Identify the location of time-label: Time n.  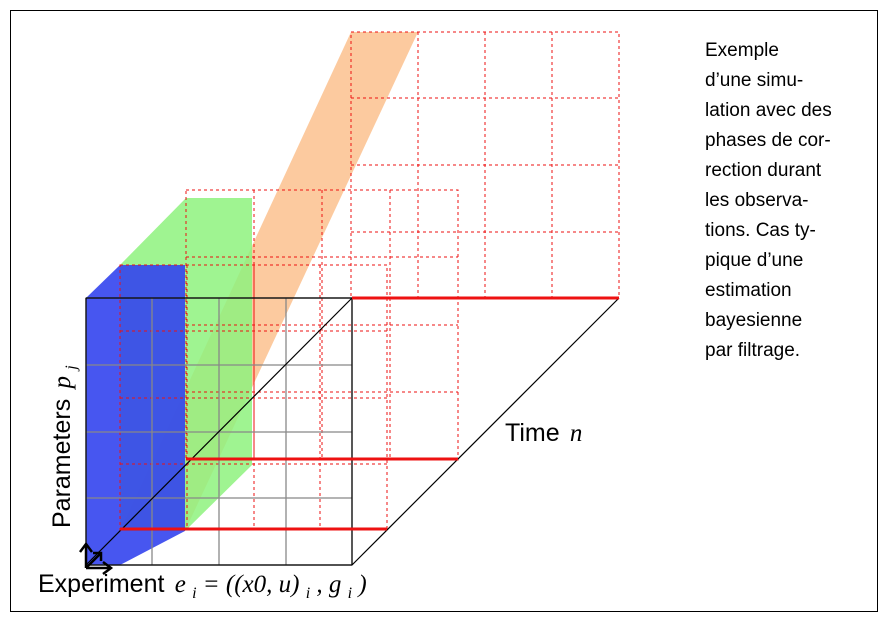
(543, 433).